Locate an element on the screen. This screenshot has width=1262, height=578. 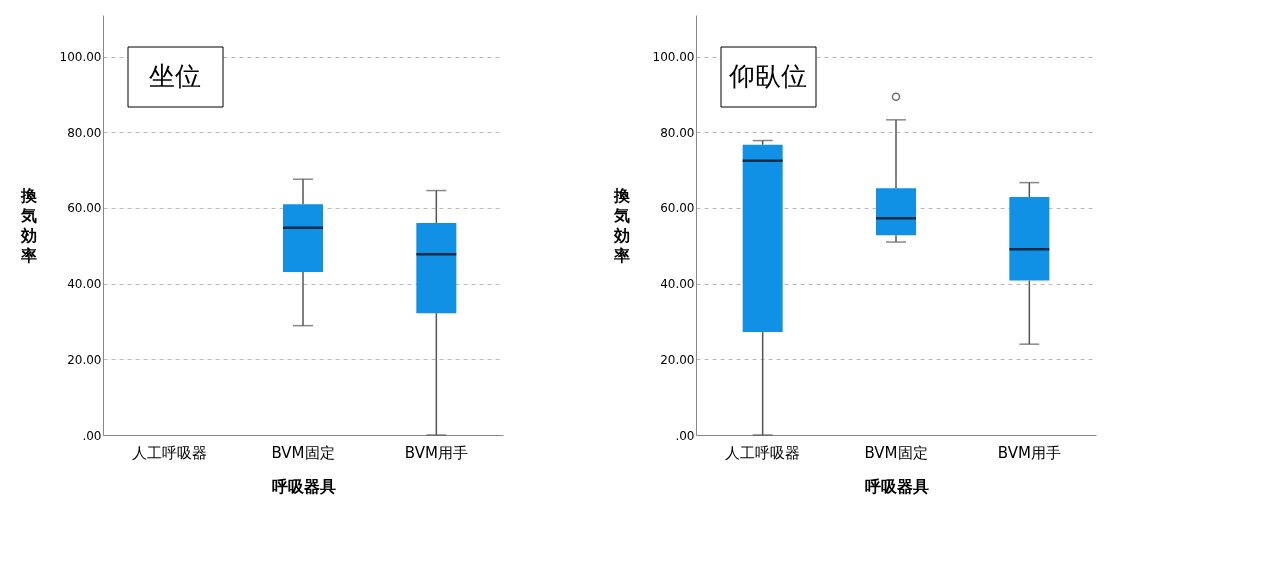
annotation: 坐位 is located at coordinates (175, 76).